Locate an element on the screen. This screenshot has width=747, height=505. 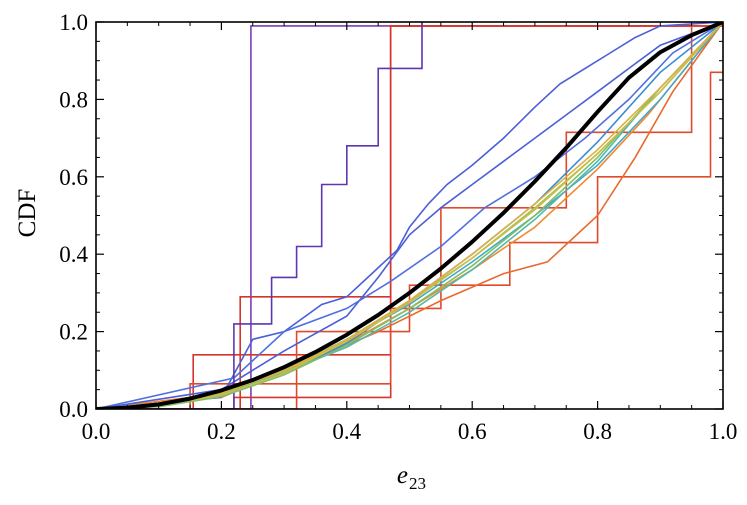
y-tick-label: 0.6 is located at coordinates (73, 177).